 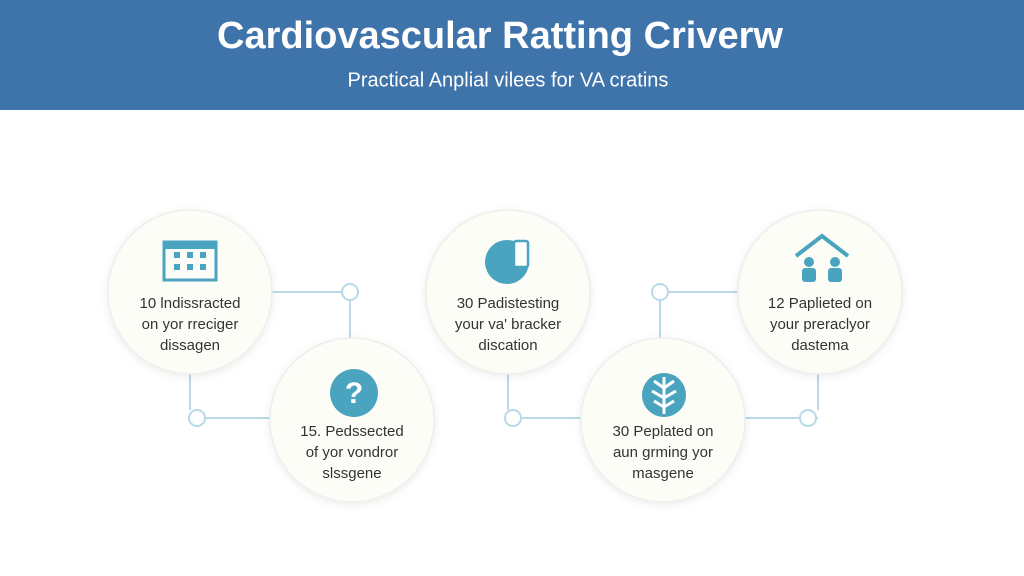 What do you see at coordinates (508, 80) in the screenshot?
I see `subtitle: Practical Anplial vilees for VA cratins` at bounding box center [508, 80].